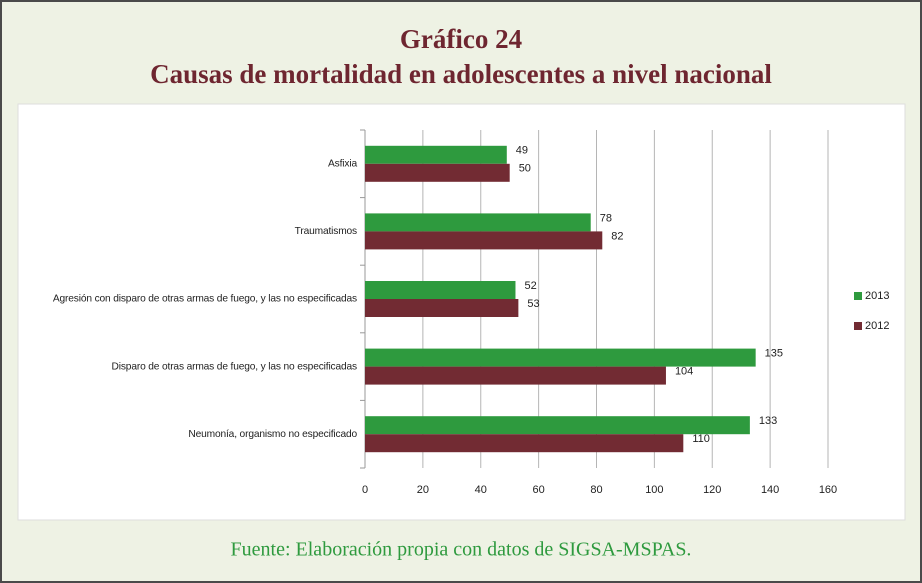 The image size is (922, 583). Describe the element at coordinates (877, 326) in the screenshot. I see `legend-label: 2012` at that location.